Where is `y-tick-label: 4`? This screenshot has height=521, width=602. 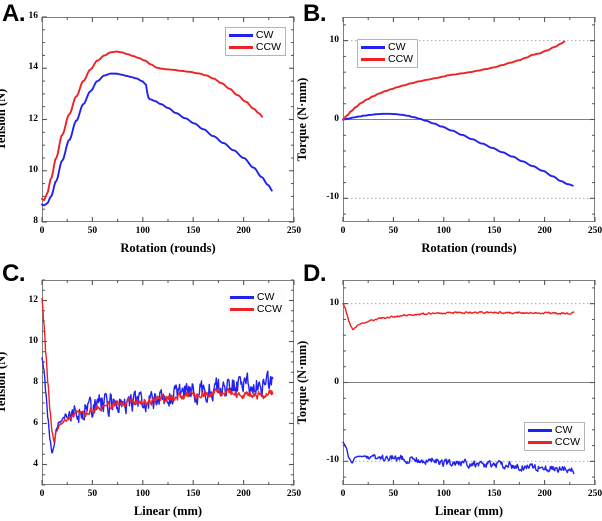
y-tick-label: 4 is located at coordinates (35, 463).